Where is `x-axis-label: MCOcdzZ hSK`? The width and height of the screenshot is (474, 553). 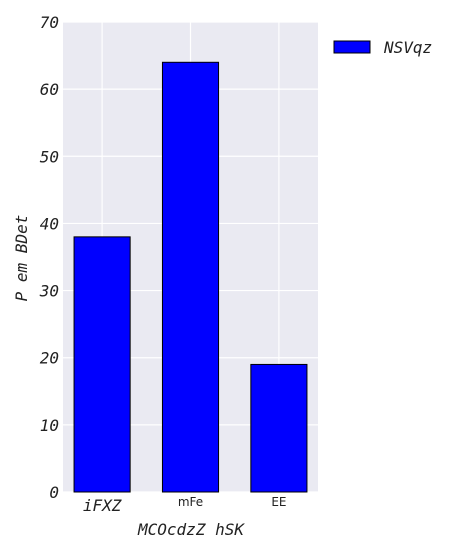 x-axis-label: MCOcdzZ hSK is located at coordinates (191, 529).